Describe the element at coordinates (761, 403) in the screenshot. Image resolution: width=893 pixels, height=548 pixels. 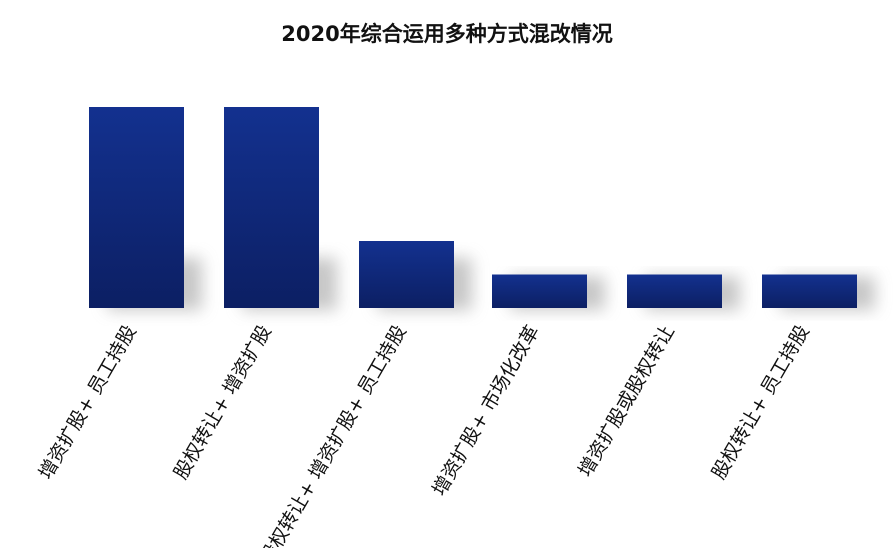
I see `category-label: 股权转让+ 员工持股` at that location.